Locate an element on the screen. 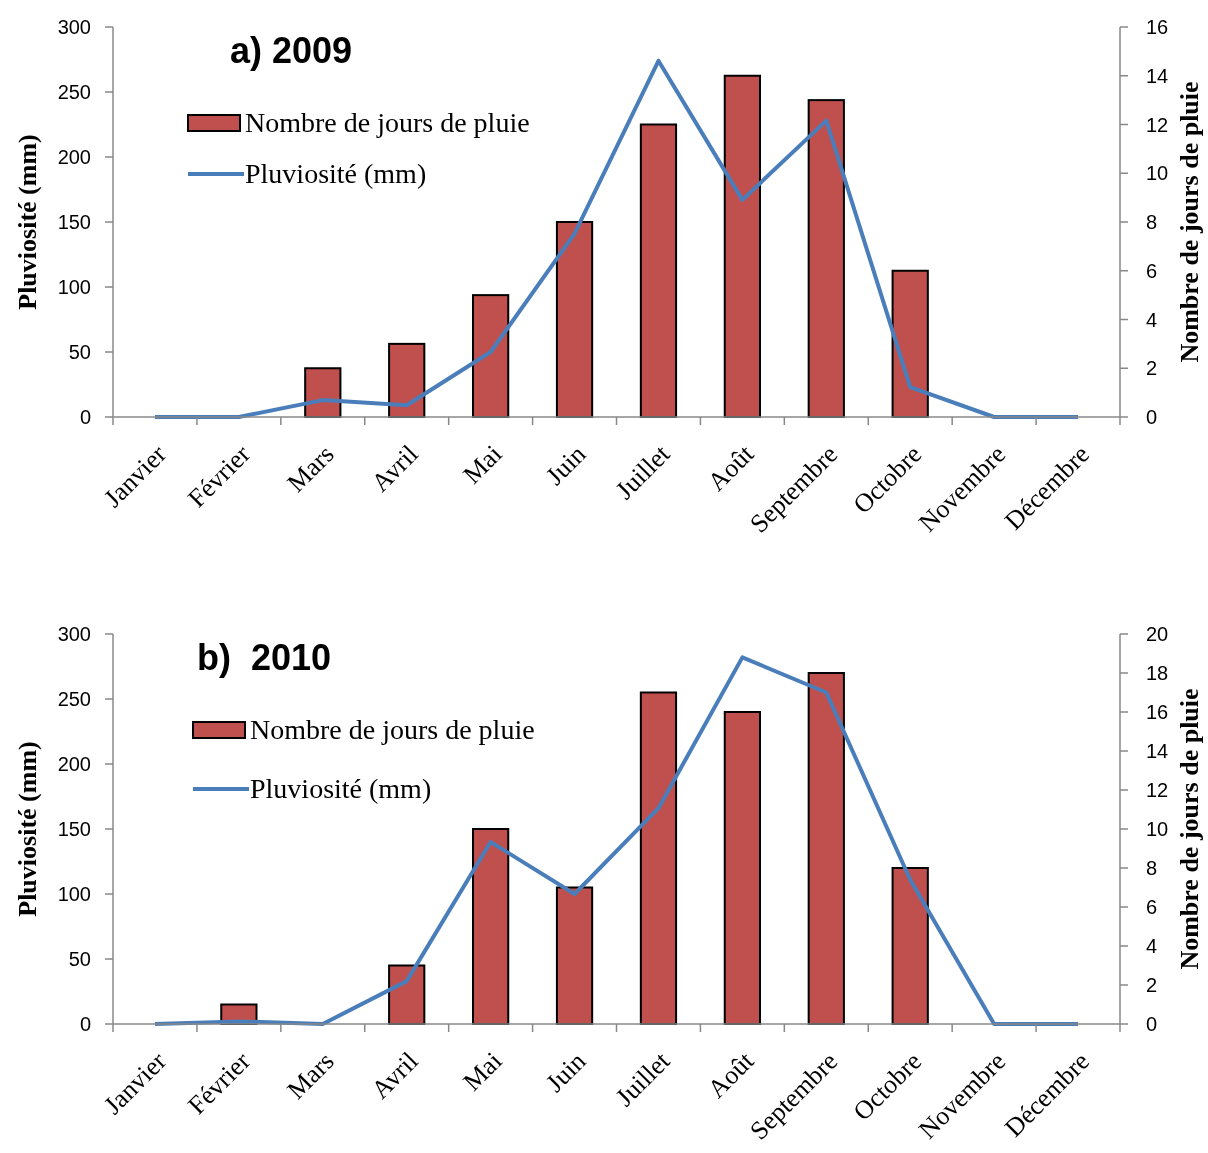  chart-title: a) 2009 is located at coordinates (291, 50).